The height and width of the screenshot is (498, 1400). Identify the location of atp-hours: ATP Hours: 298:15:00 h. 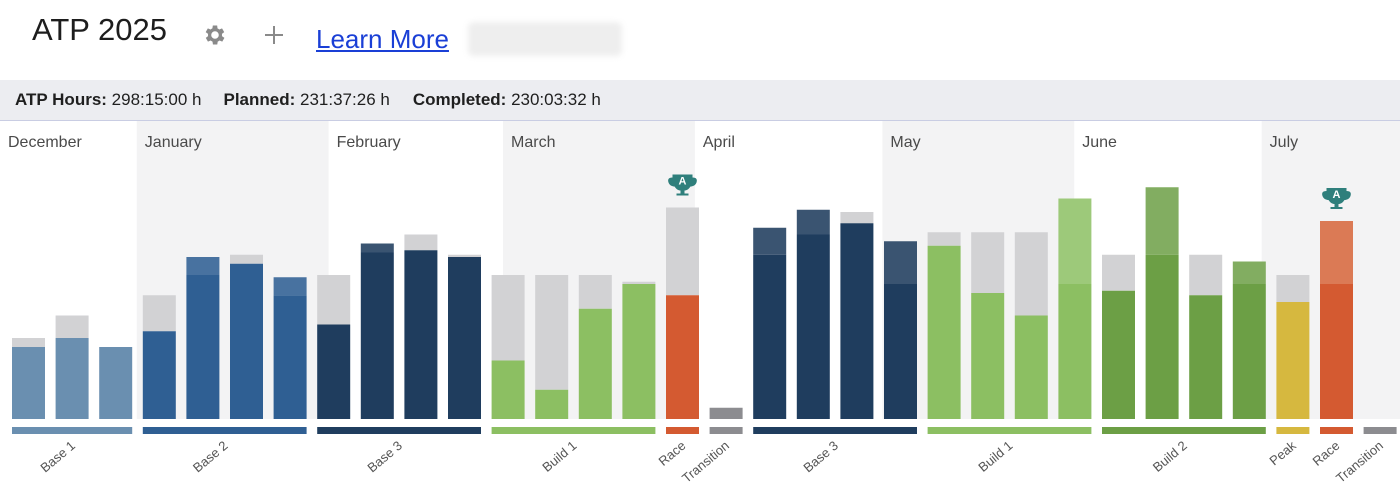
(108, 100).